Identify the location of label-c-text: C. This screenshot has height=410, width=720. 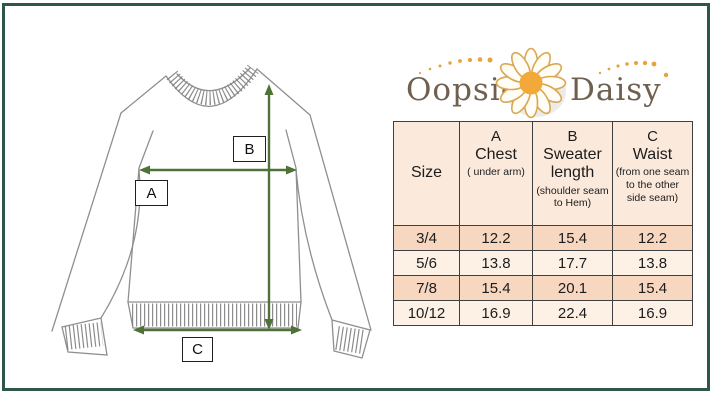
(197, 349).